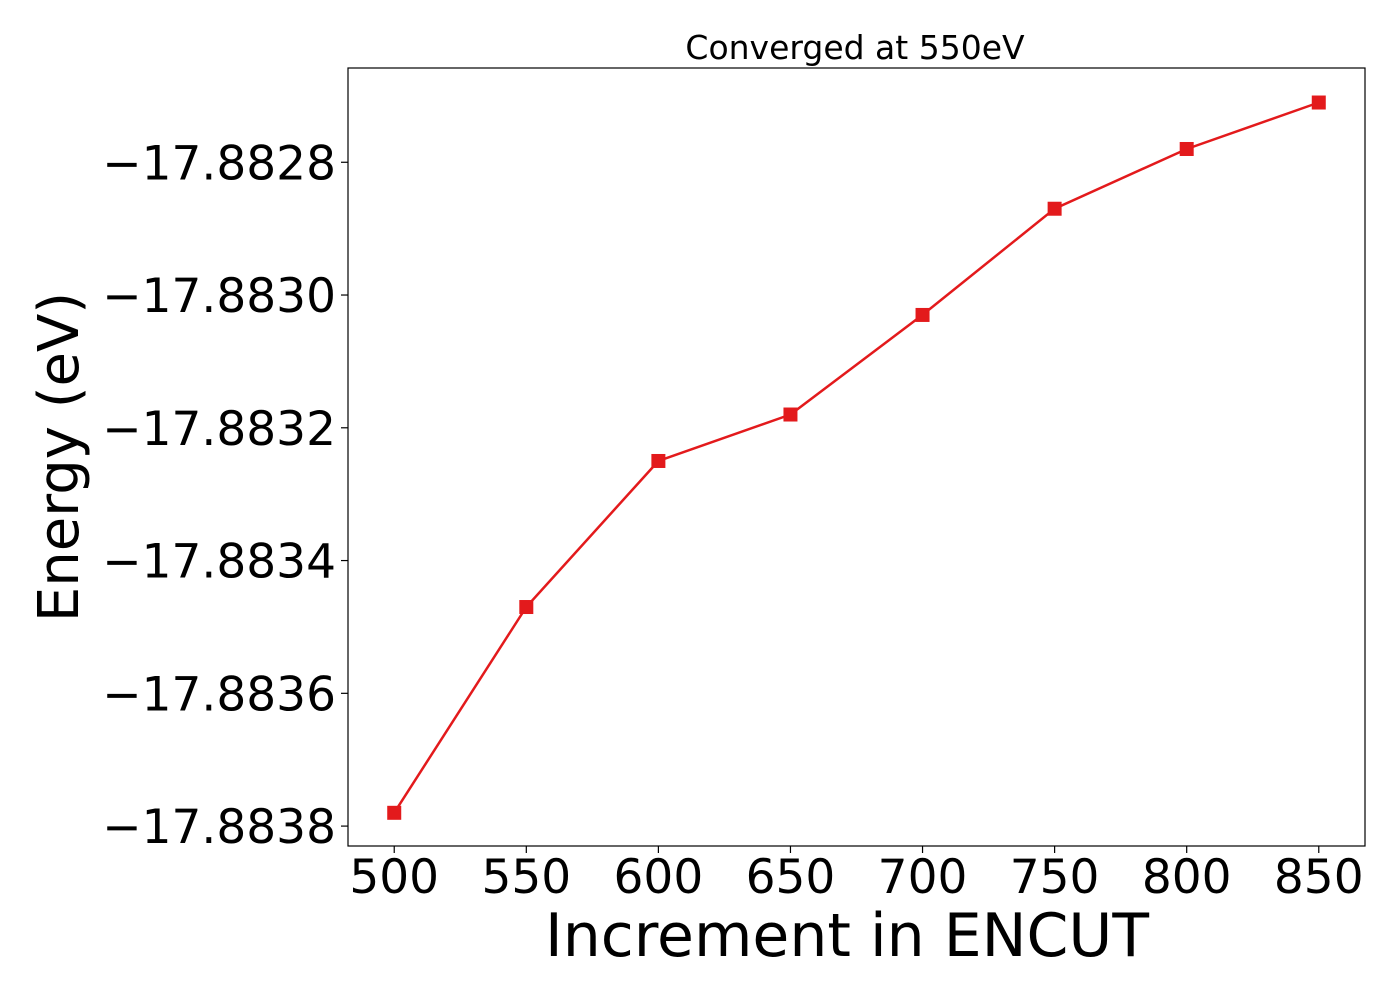 The width and height of the screenshot is (1400, 1000). I want to click on y-tick-label: −17.8834, so click(219, 562).